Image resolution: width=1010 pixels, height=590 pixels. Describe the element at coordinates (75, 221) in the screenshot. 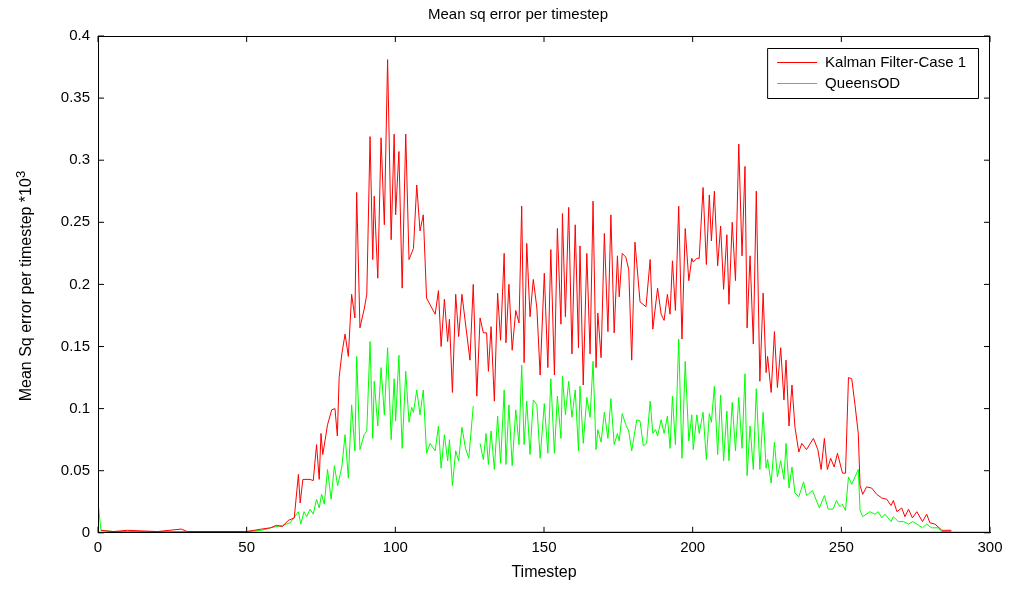

I see `y-tick-label: 0.25` at that location.